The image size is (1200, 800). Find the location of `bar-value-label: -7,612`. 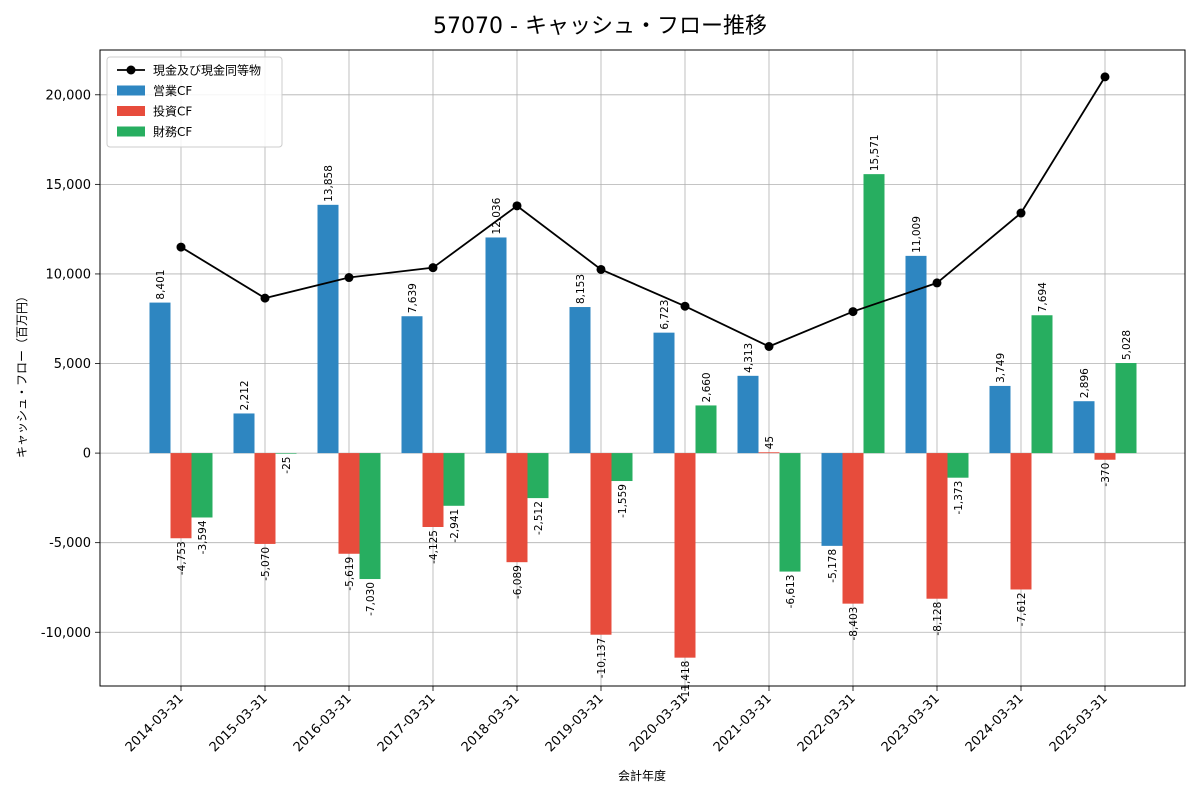

bar-value-label: -7,612 is located at coordinates (1022, 609).